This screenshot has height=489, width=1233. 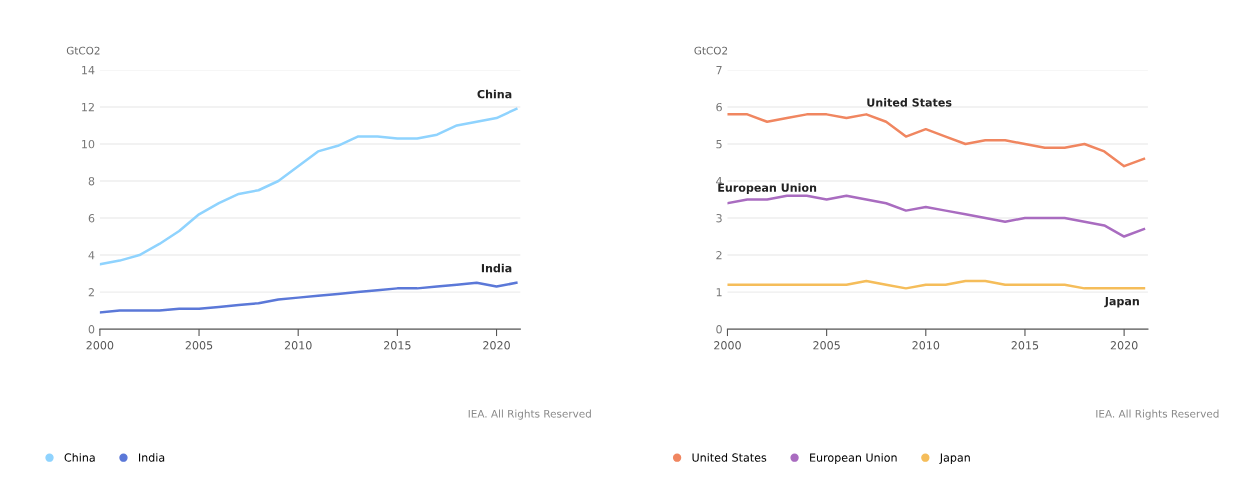 What do you see at coordinates (1121, 302) in the screenshot?
I see `text: Japan` at bounding box center [1121, 302].